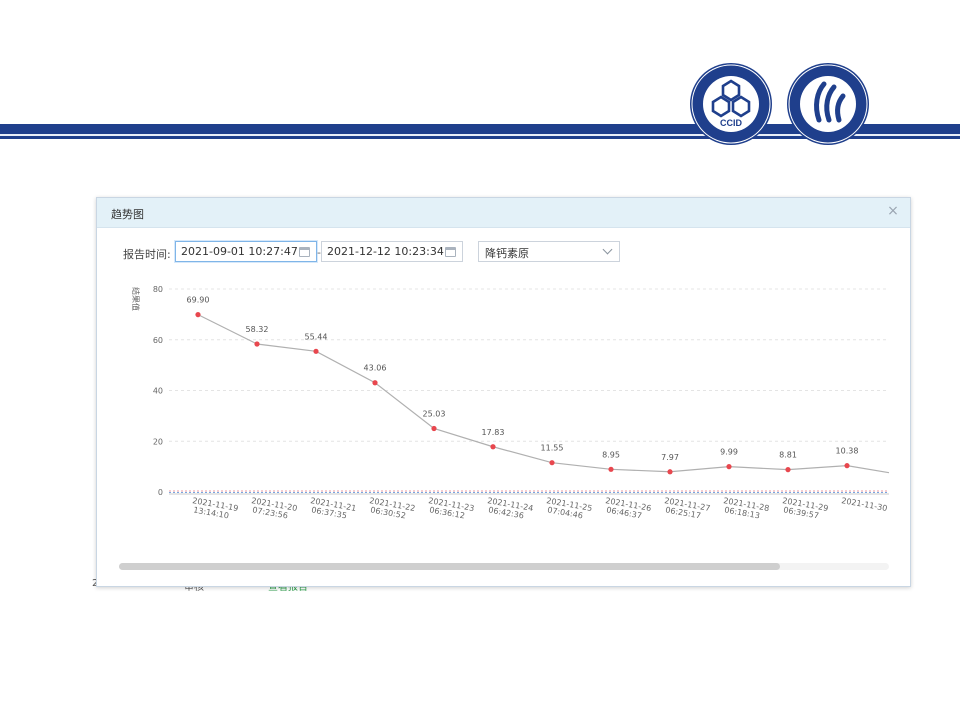  I want to click on hospital-logo, so click(828, 104).